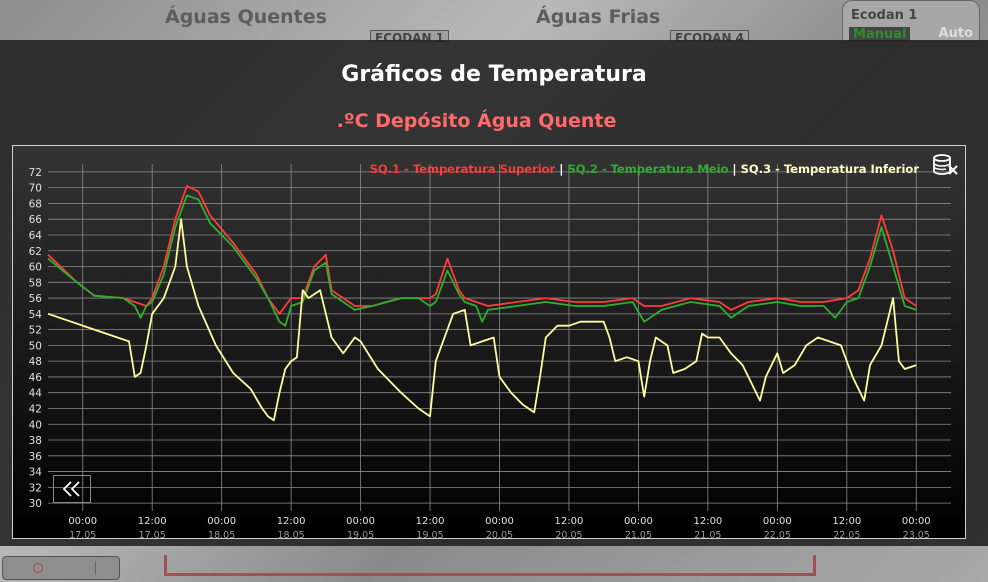 This screenshot has height=582, width=988. What do you see at coordinates (36, 457) in the screenshot?
I see `y-tick-label: 36` at bounding box center [36, 457].